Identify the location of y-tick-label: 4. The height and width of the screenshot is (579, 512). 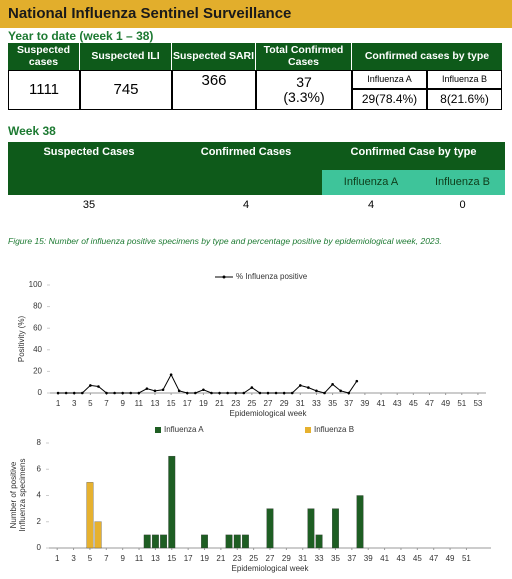
(39, 495).